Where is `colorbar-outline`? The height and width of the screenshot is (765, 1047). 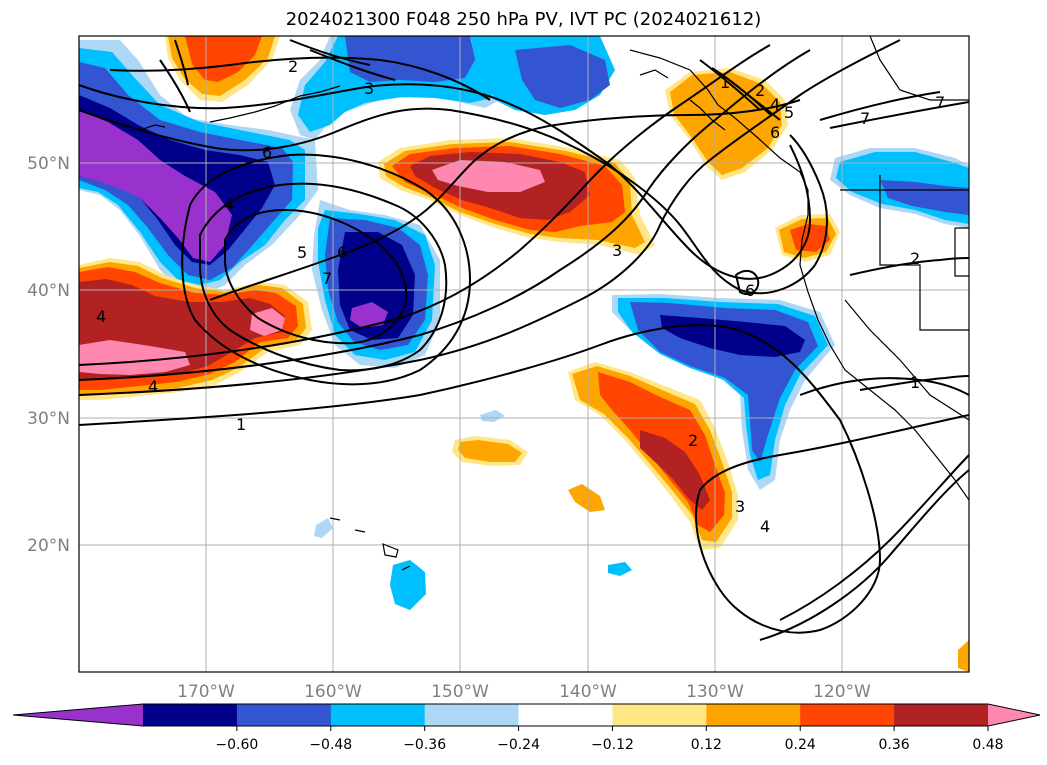
colorbar-outline is located at coordinates (526, 715).